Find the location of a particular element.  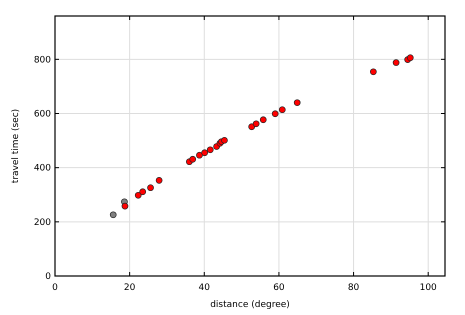

y-tick-label: 600 is located at coordinates (43, 115).